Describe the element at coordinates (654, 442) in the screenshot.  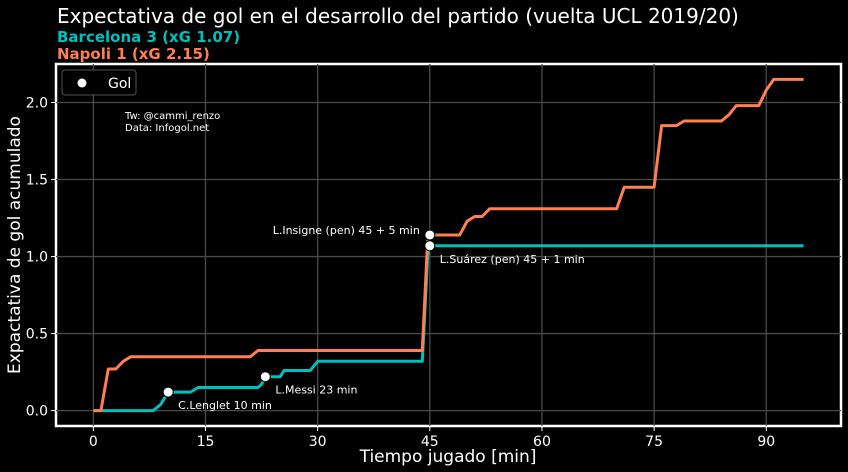
I see `x-tick-label: 75` at that location.